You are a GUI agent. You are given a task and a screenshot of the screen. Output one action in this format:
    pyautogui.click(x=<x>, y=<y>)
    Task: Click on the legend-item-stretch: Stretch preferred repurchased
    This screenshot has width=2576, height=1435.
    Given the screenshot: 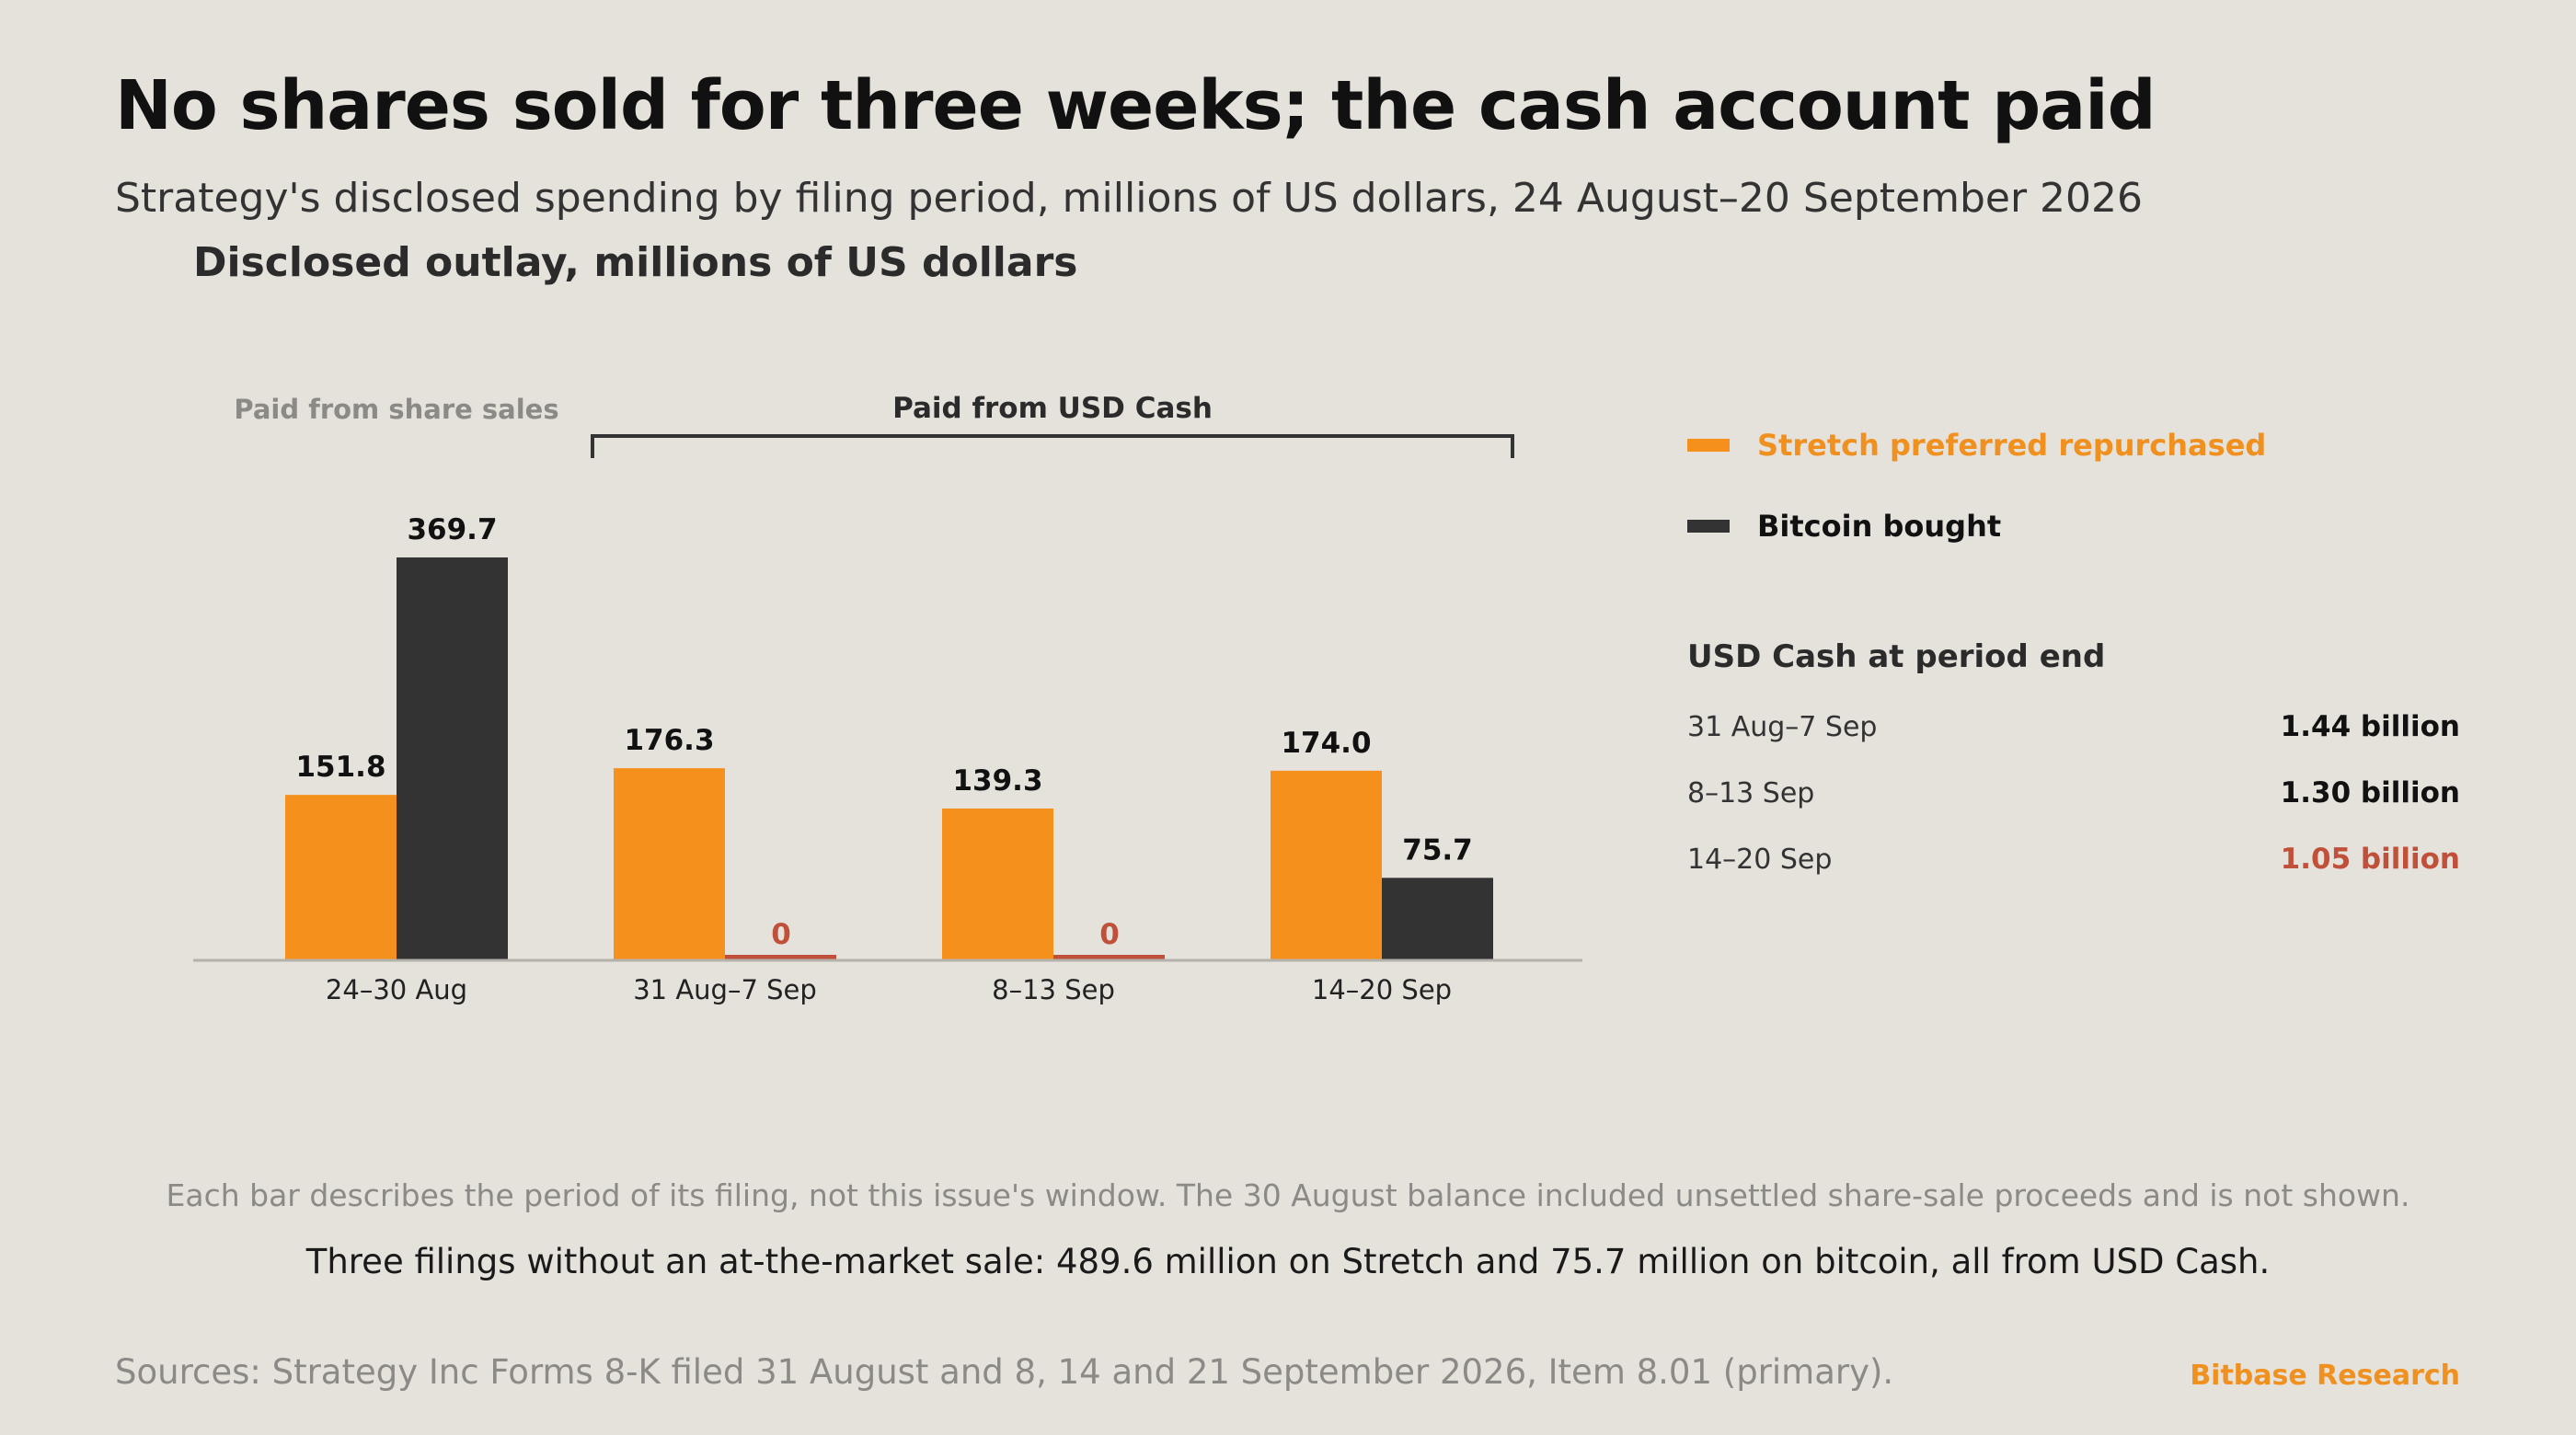 What is the action you would take?
    pyautogui.click(x=1976, y=445)
    